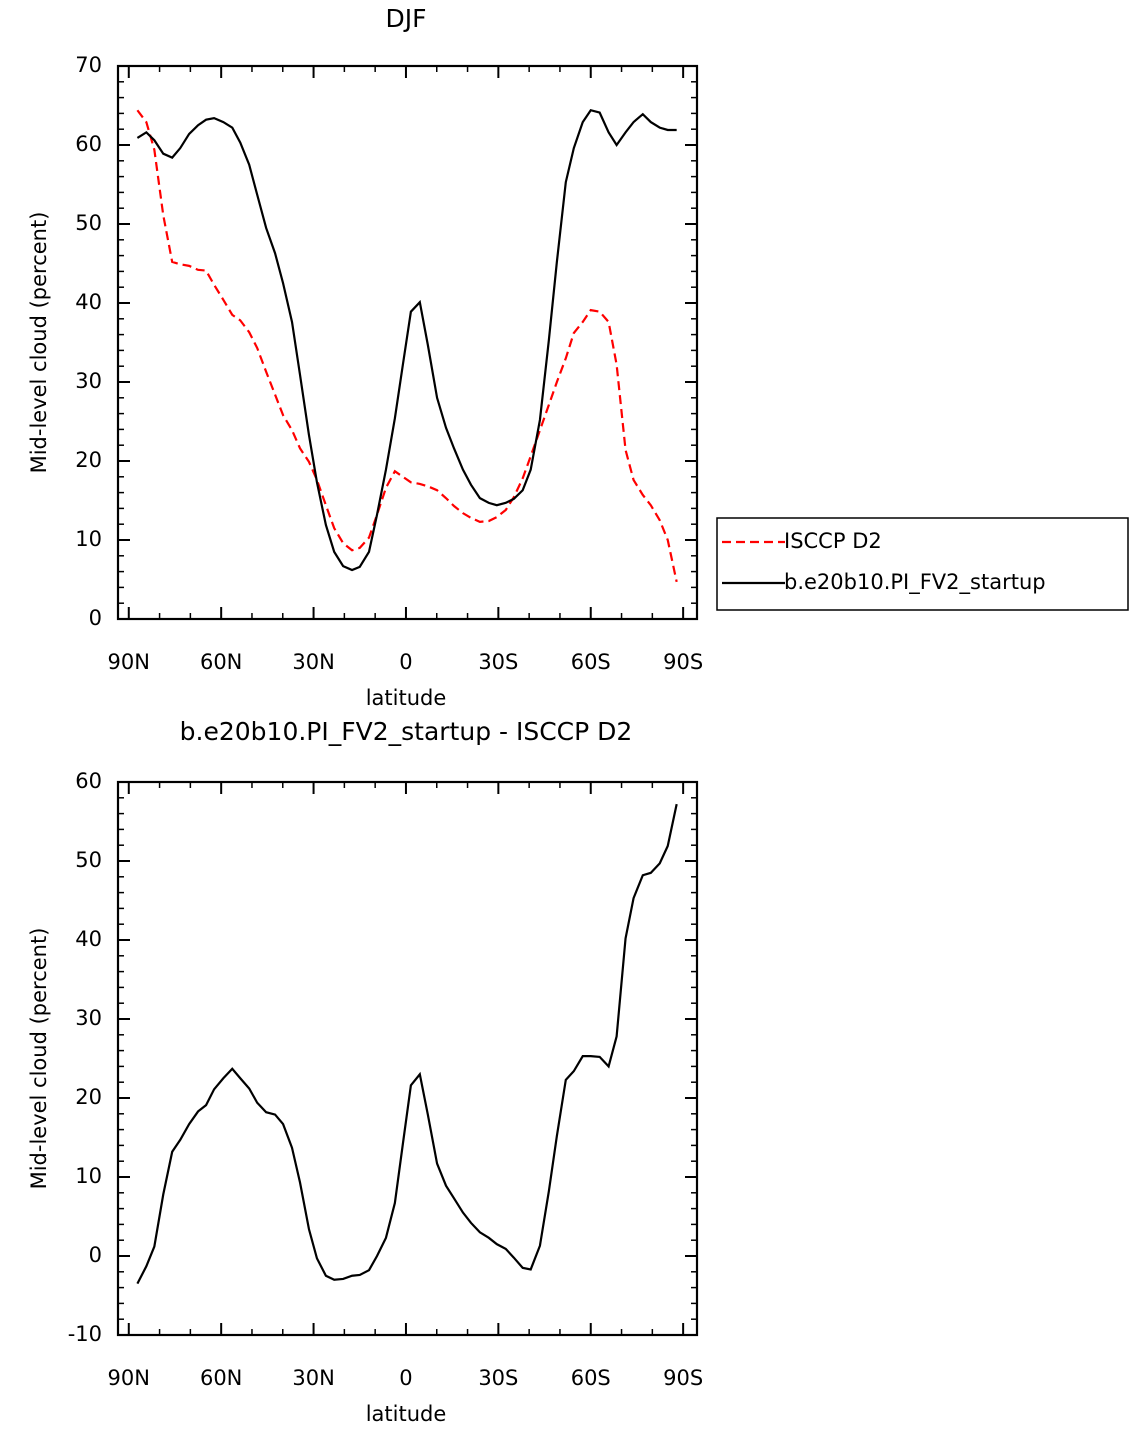  Describe the element at coordinates (922, 564) in the screenshot. I see `legend-box` at that location.